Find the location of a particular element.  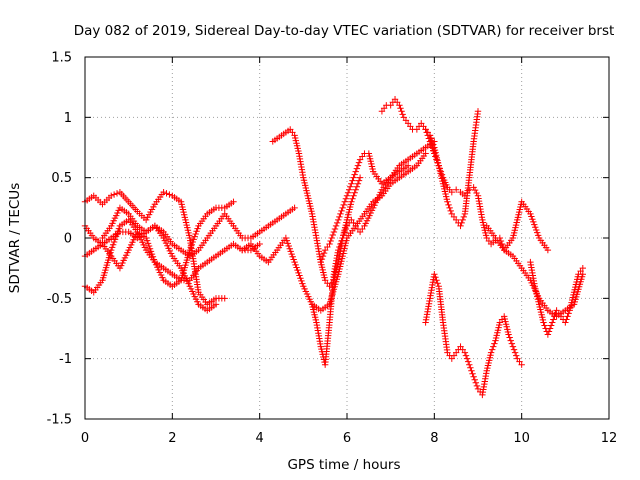

y-axis-label: SDTVAR / TECUs is located at coordinates (15, 238).